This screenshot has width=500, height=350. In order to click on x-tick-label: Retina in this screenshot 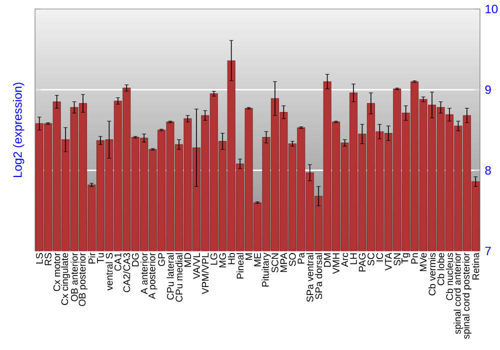, I will do `click(476, 266)`.